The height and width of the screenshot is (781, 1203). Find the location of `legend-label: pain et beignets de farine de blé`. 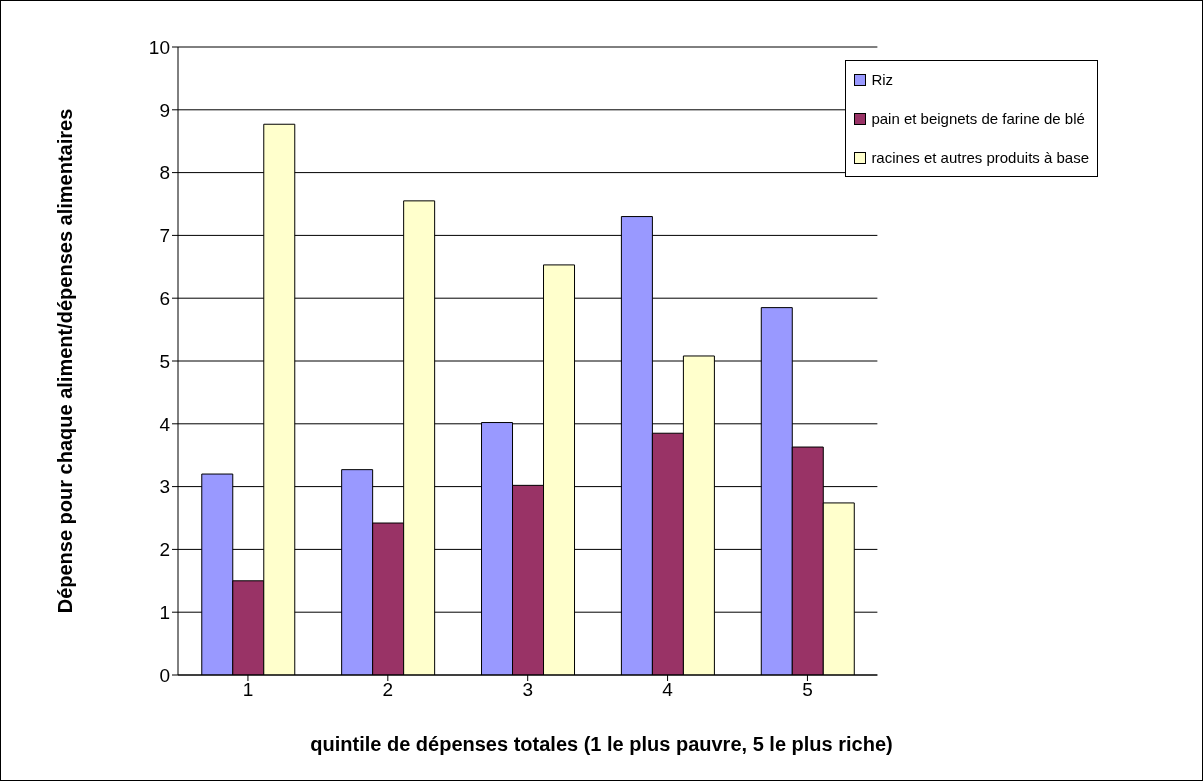

legend-label: pain et beignets de farine de blé is located at coordinates (978, 118).